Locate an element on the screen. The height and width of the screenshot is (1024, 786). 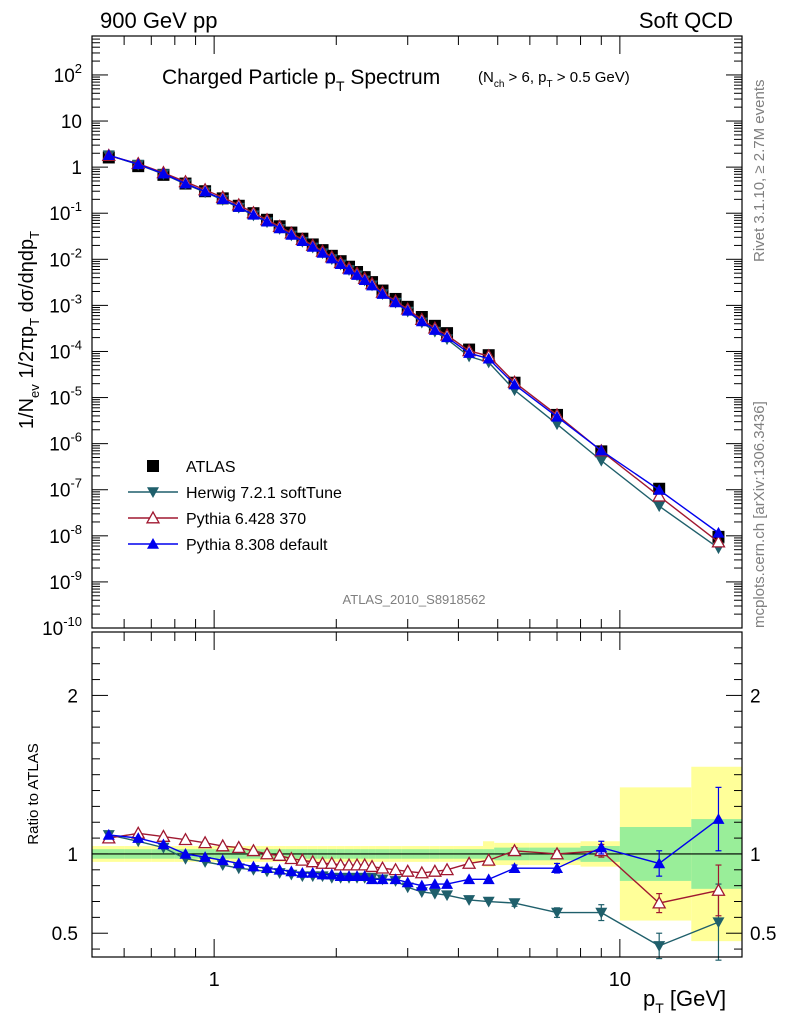
legend-entry: Pythia 6.428 370 is located at coordinates (217, 519).